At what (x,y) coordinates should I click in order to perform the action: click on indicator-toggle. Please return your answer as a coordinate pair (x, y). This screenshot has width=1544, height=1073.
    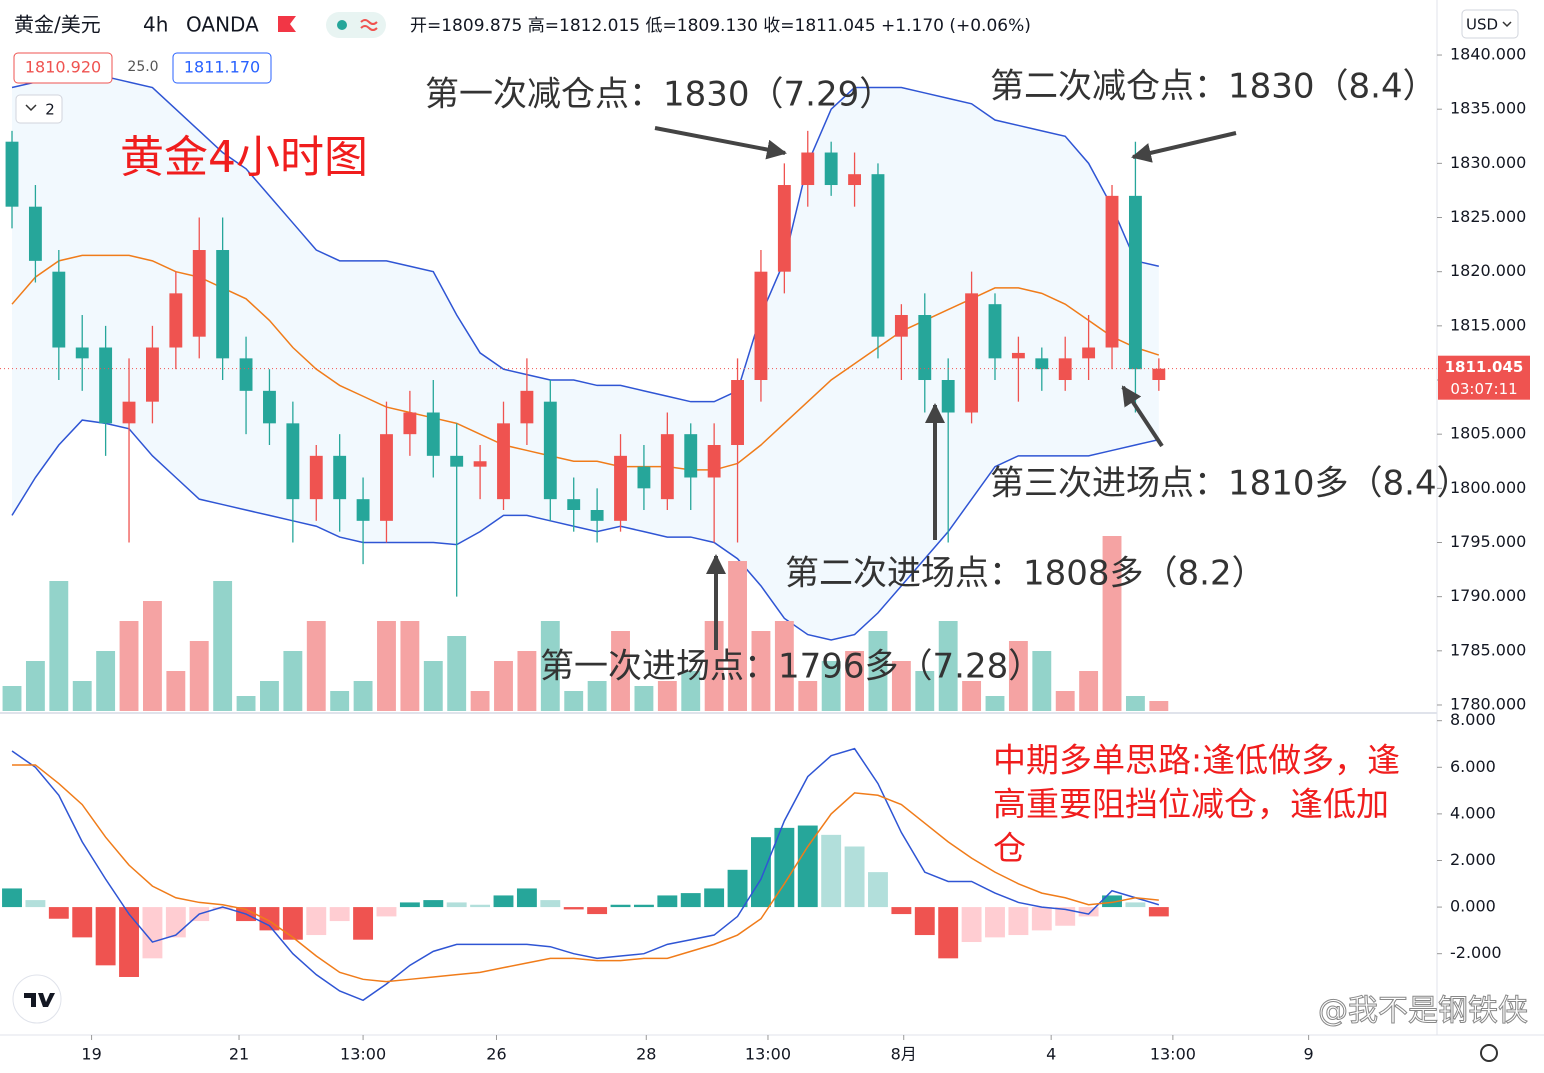
    Looking at the image, I should click on (39, 109).